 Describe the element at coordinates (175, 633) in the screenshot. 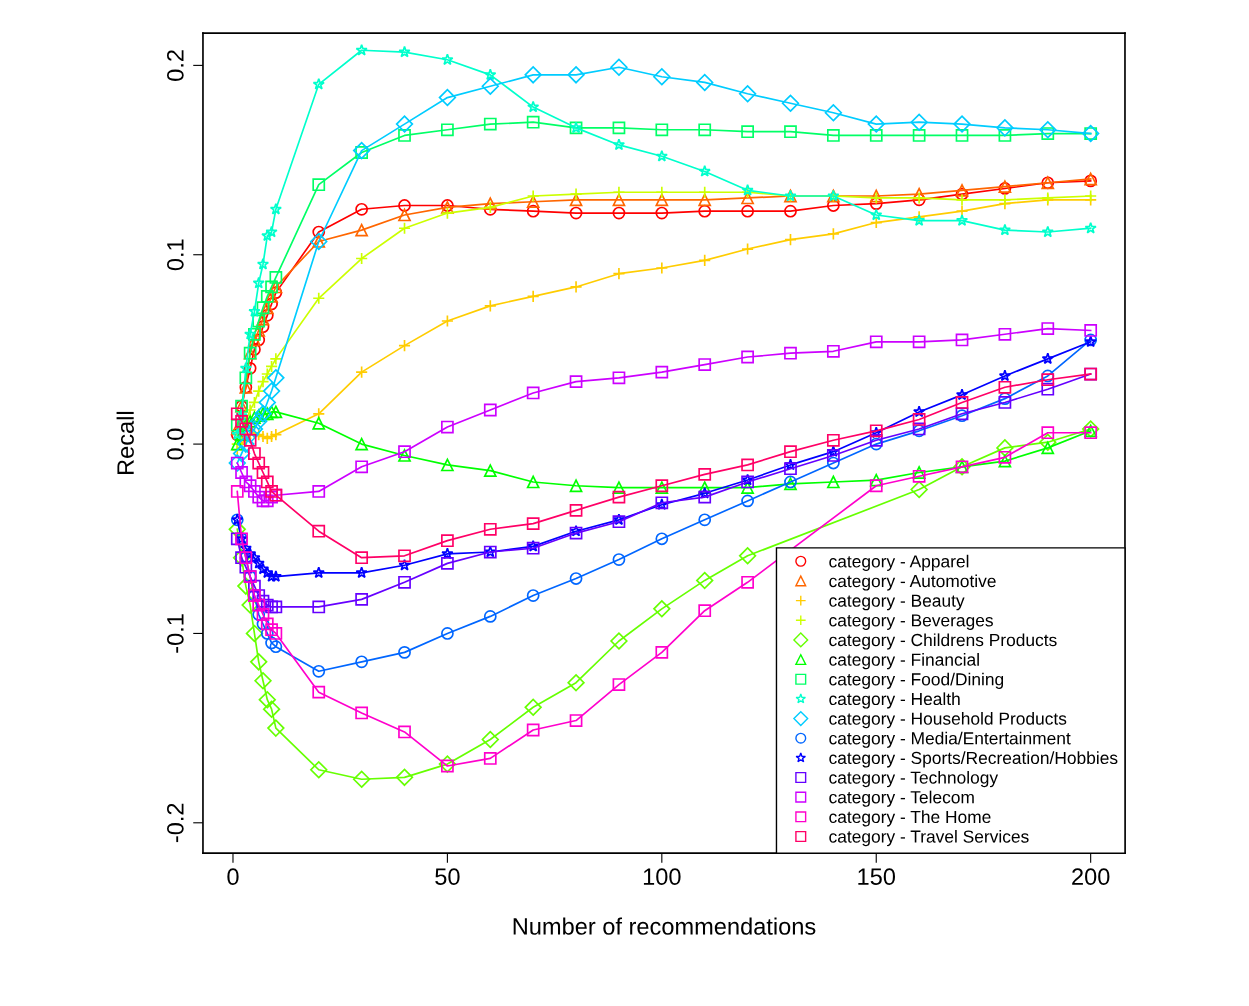

I see `y-tick-label: -0.1` at that location.